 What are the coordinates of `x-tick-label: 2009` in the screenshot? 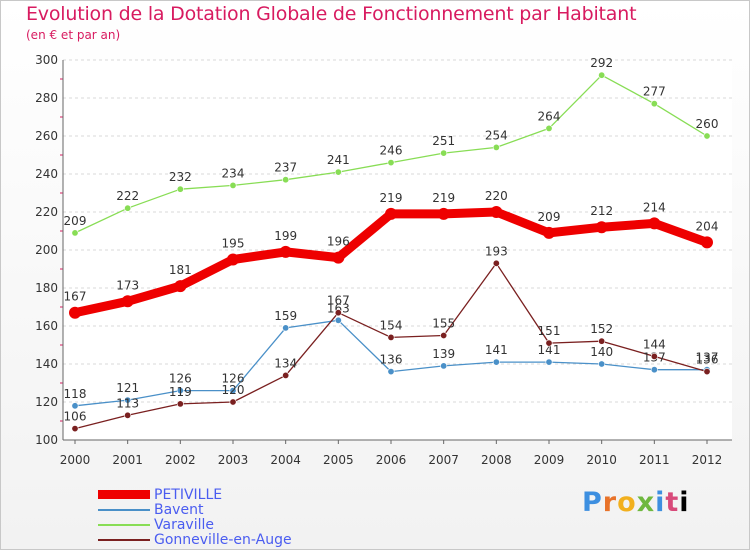 It's located at (549, 460).